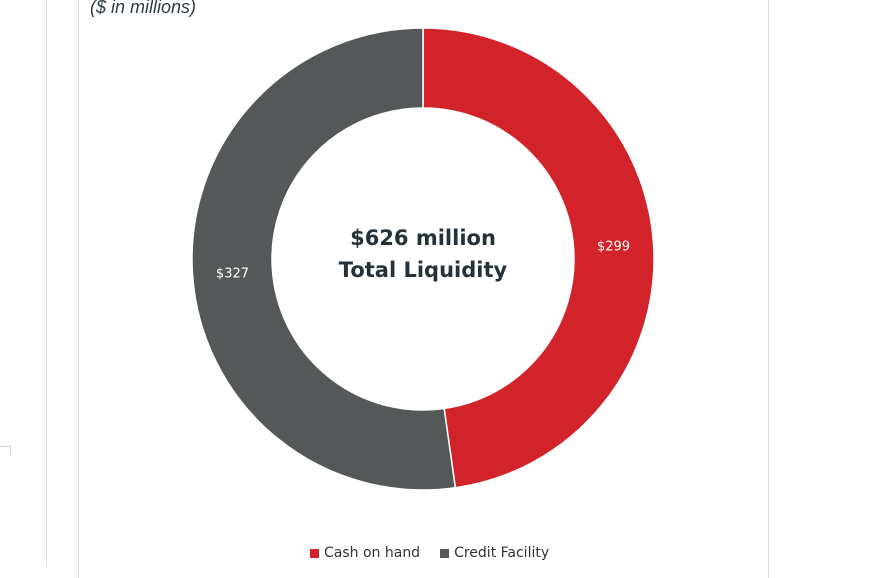 Image resolution: width=872 pixels, height=578 pixels. I want to click on data-label-credit-facility: $327, so click(232, 273).